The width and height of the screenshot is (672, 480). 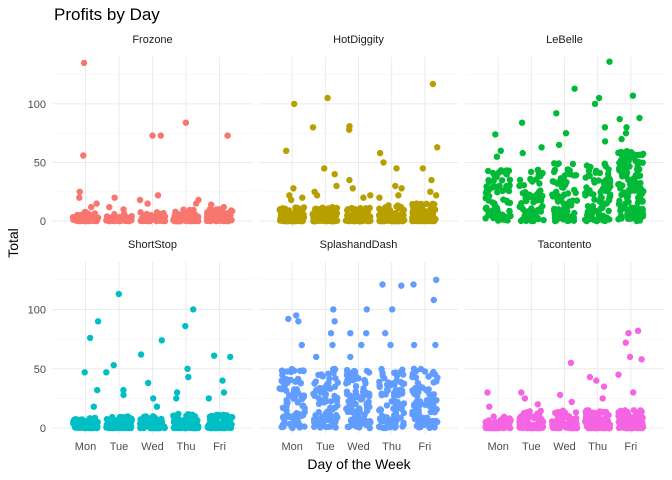 I want to click on y-tick-label: 50, so click(x=40, y=164).